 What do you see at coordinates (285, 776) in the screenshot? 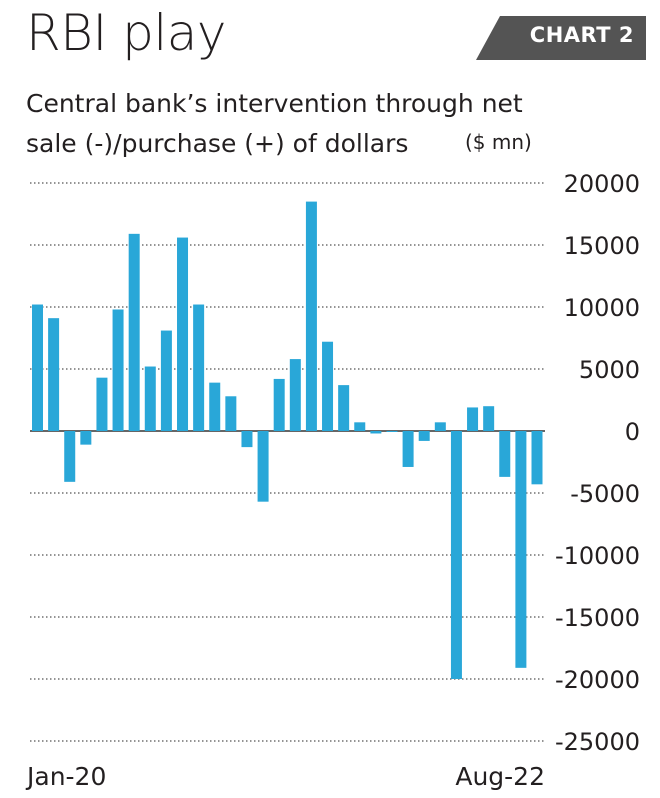
I see `x-axis-ticks: Jan-20 Aug-22` at bounding box center [285, 776].